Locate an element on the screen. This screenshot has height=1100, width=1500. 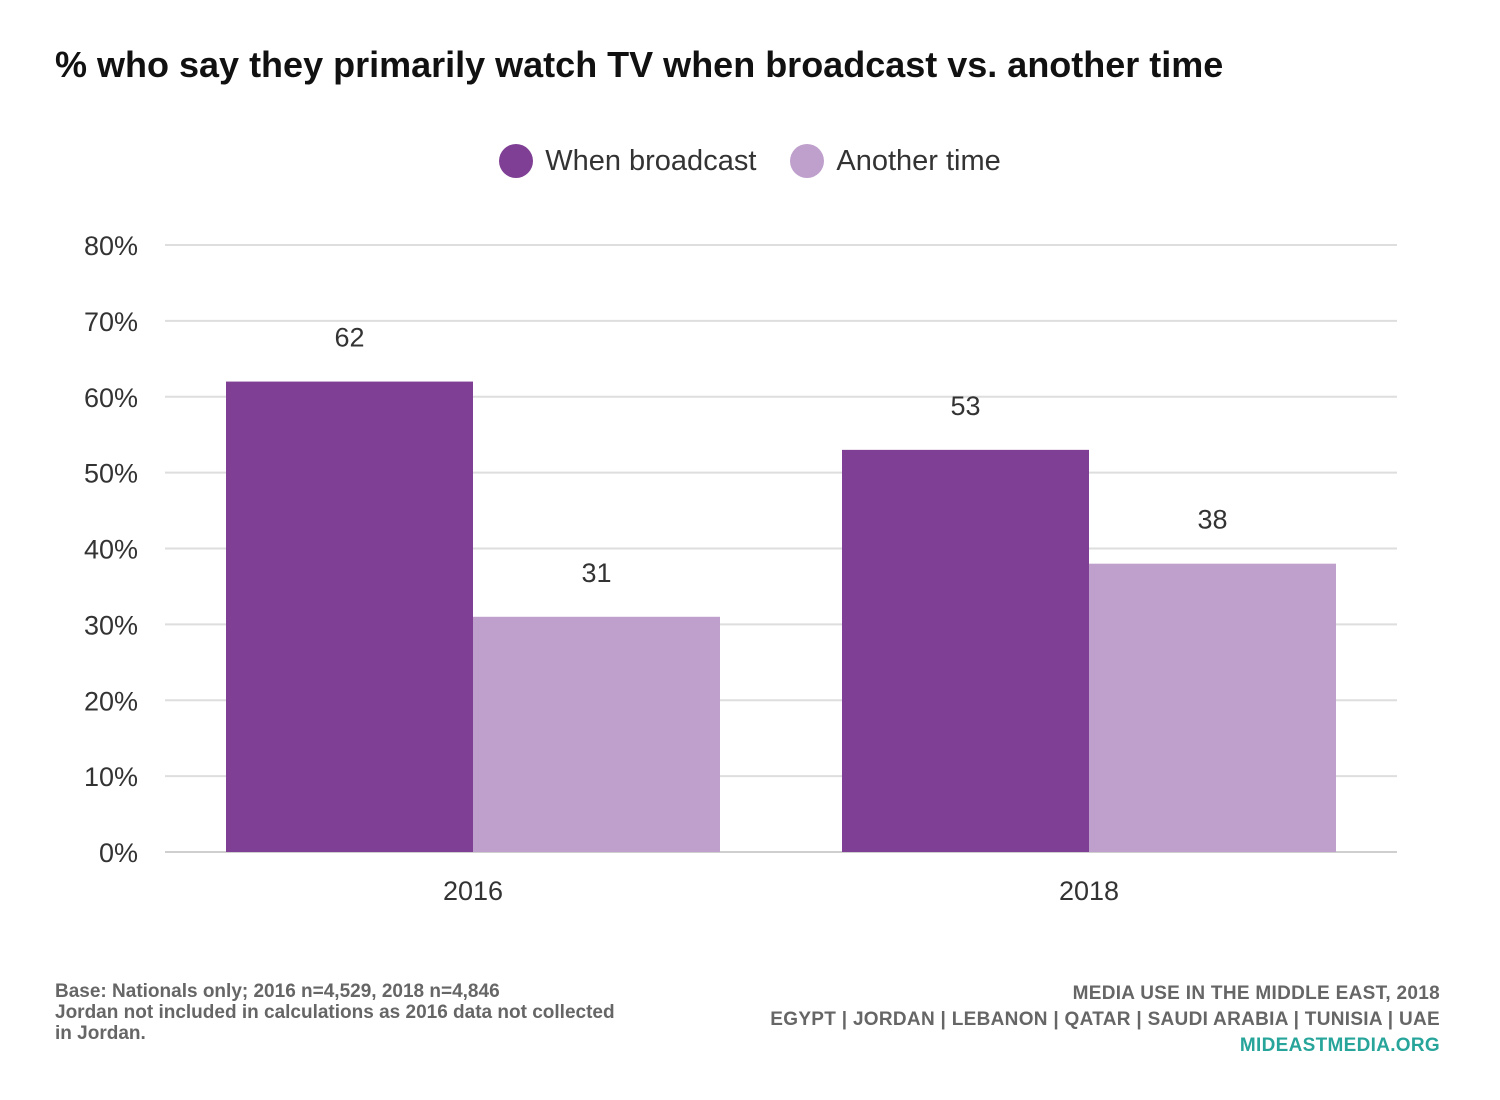
legend-item-another-time: Another time is located at coordinates (895, 161).